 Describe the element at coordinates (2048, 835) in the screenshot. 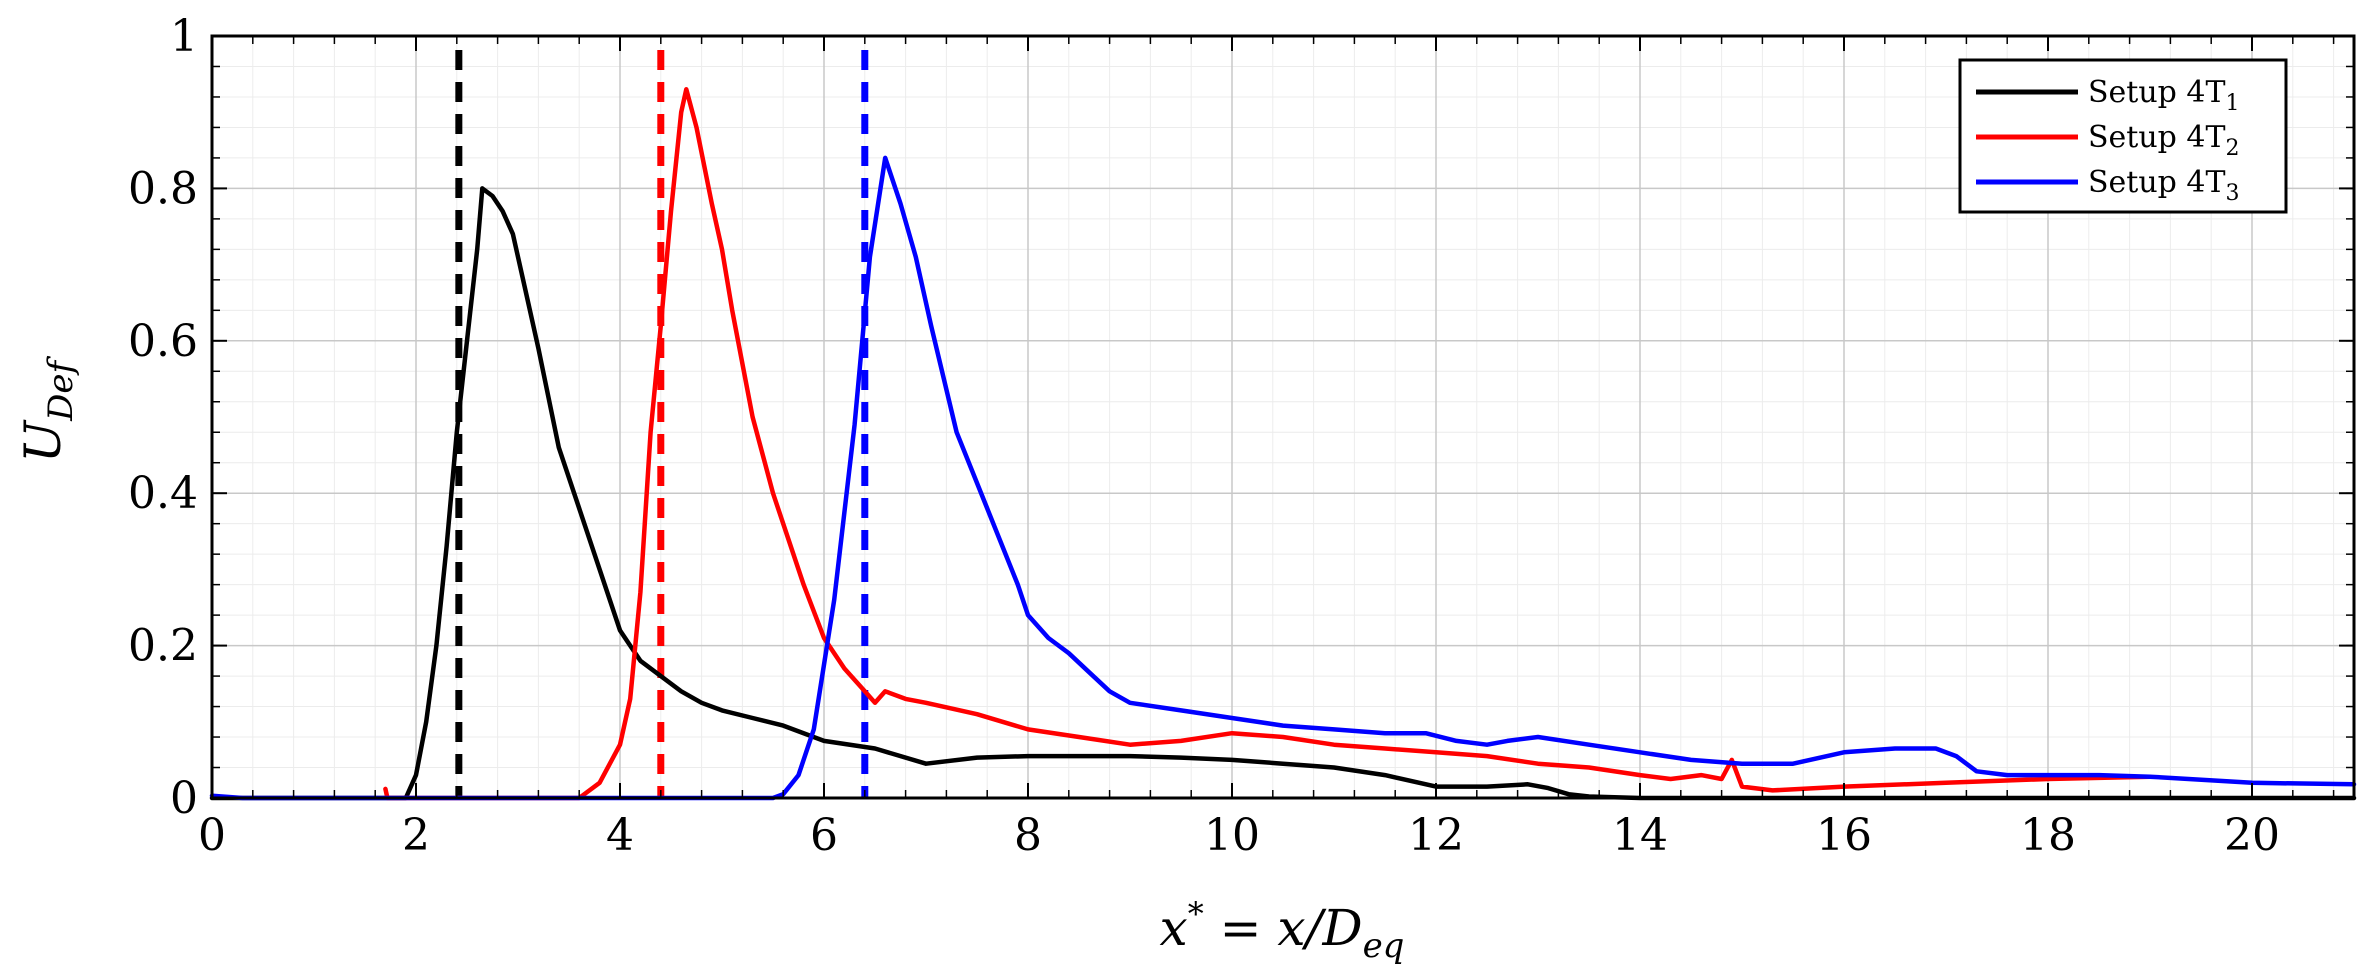

I see `x-tick-label: 18` at that location.